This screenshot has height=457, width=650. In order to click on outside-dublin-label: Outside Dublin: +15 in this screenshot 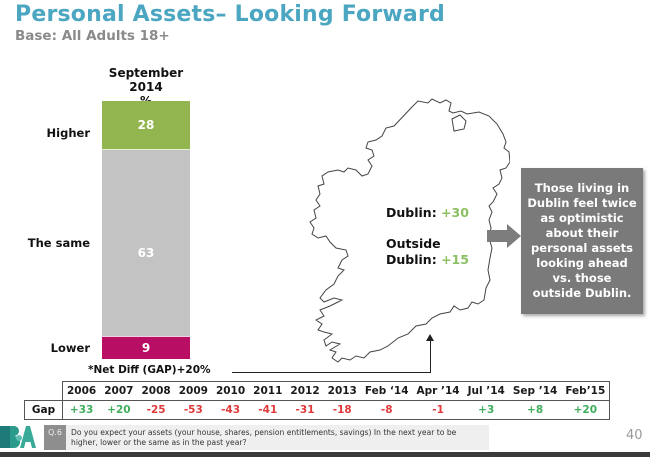, I will do `click(427, 252)`.